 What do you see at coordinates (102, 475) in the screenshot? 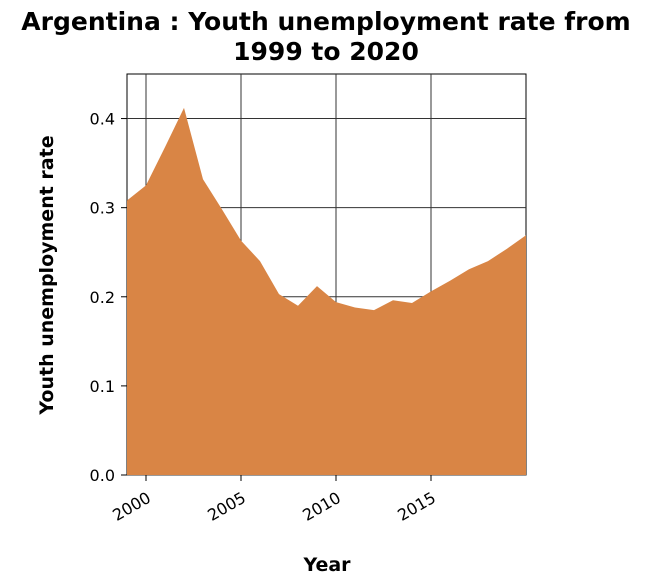
I see `y-tick-label-0: 0.0` at bounding box center [102, 475].